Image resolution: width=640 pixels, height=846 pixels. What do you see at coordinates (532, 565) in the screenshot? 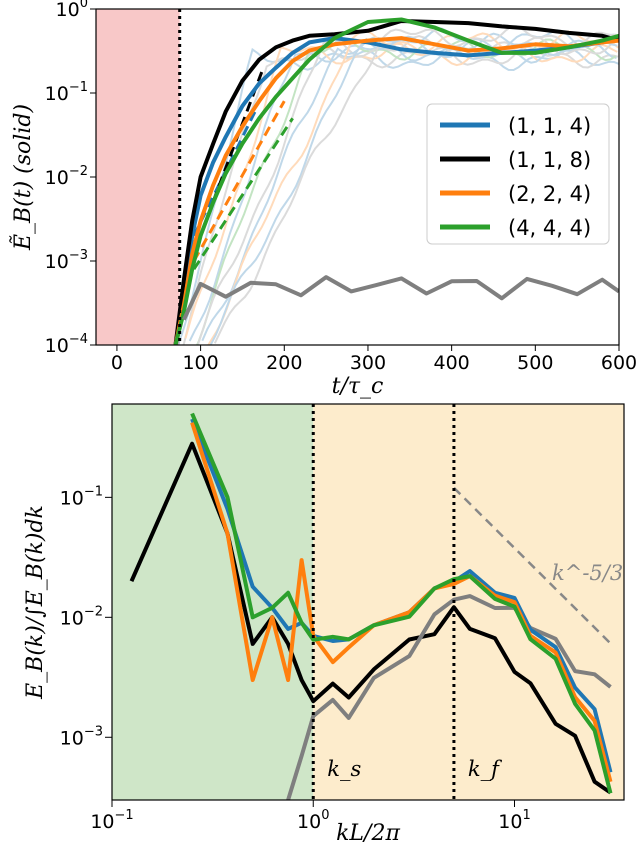
I see `reference-line` at bounding box center [532, 565].